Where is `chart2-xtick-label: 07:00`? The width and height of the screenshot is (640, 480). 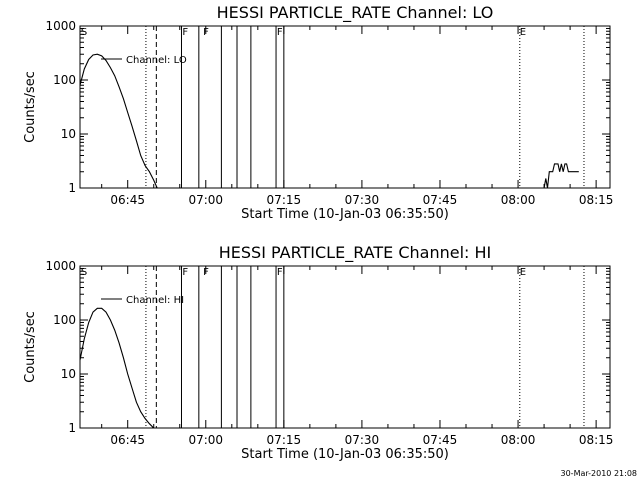
chart2-xtick-label: 07:00 is located at coordinates (205, 440).